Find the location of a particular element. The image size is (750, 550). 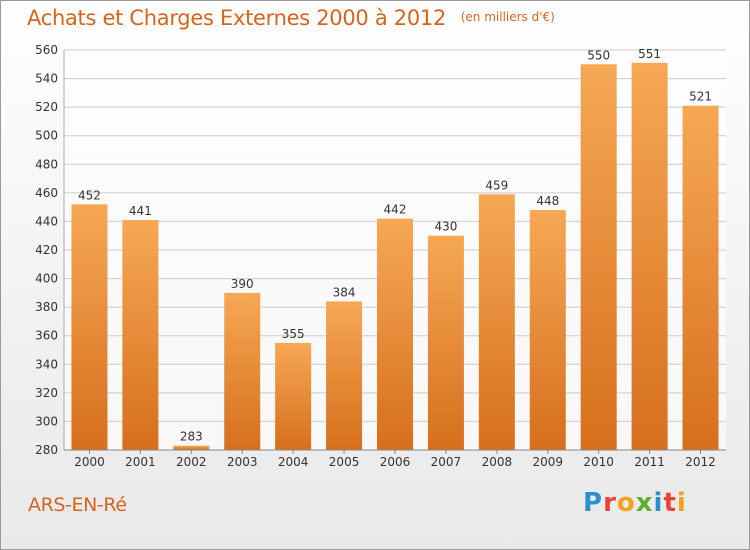

y-tick-label: 520 is located at coordinates (46, 107).